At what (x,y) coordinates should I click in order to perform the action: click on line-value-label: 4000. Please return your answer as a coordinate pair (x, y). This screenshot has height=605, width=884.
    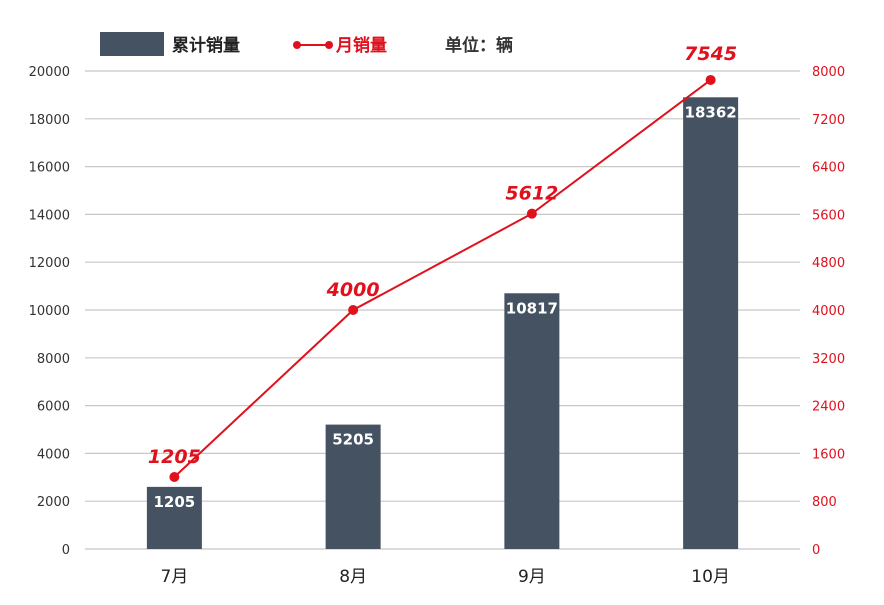
    Looking at the image, I should click on (353, 290).